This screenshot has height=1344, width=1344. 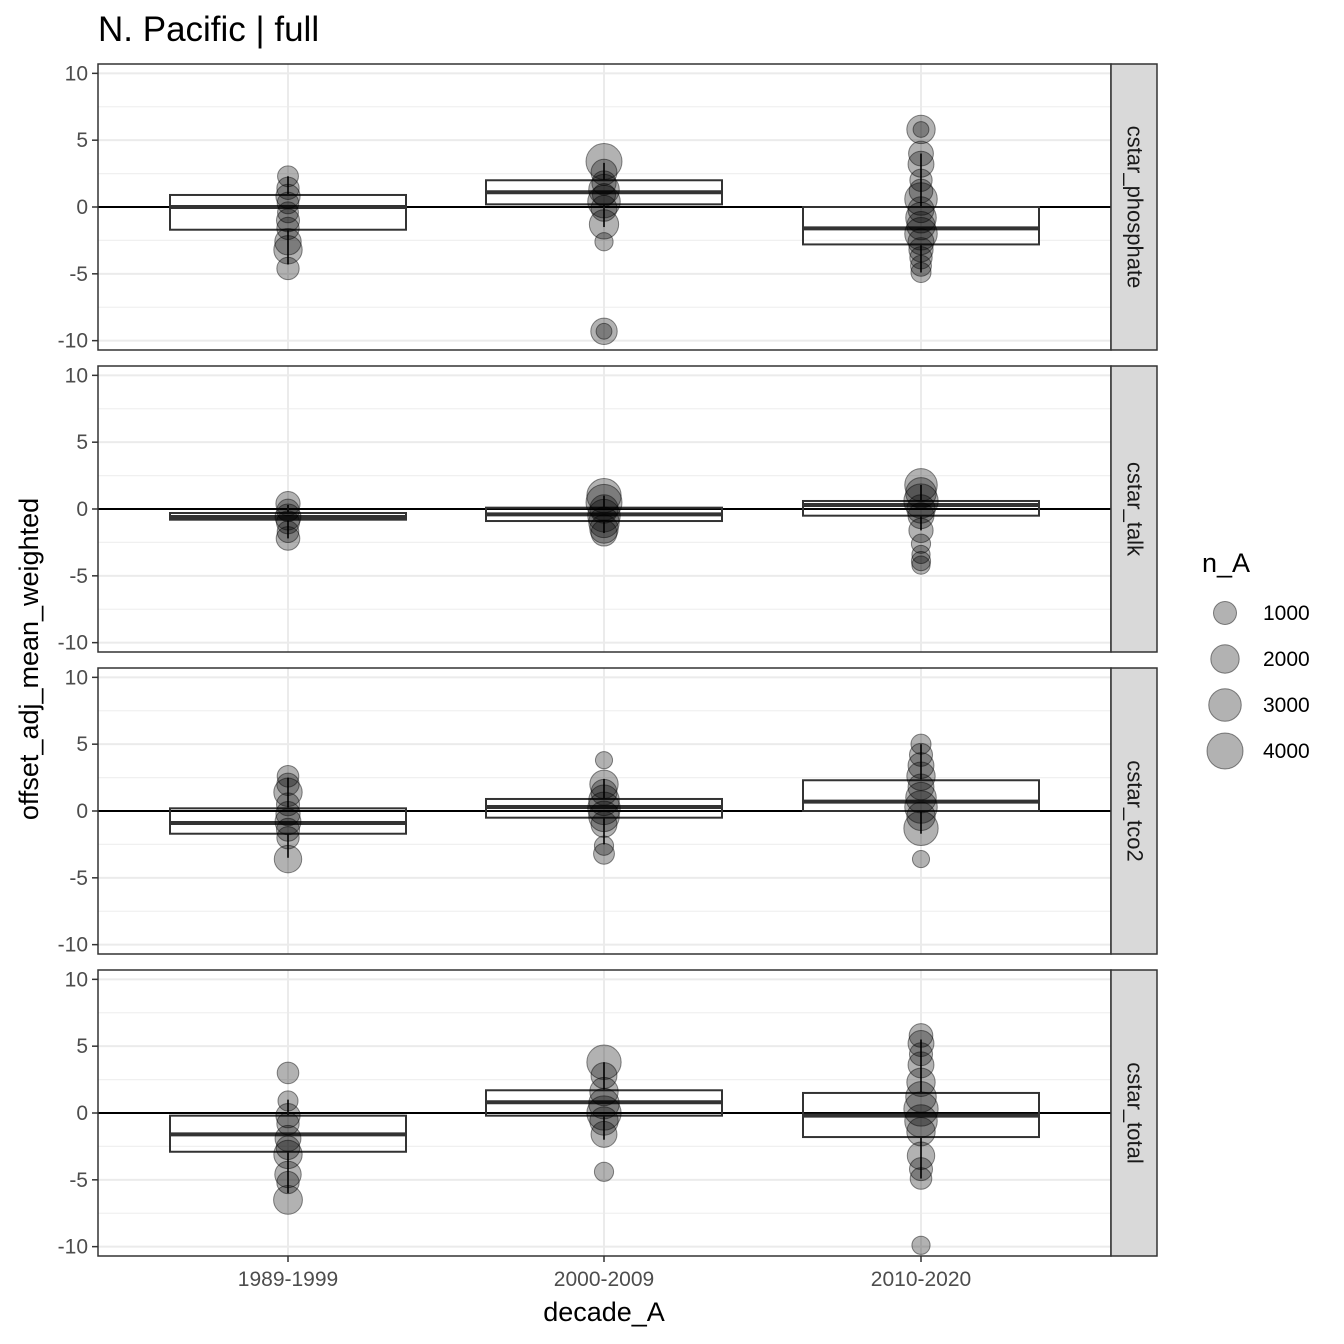 I want to click on box-1989-1999, so click(x=288, y=817).